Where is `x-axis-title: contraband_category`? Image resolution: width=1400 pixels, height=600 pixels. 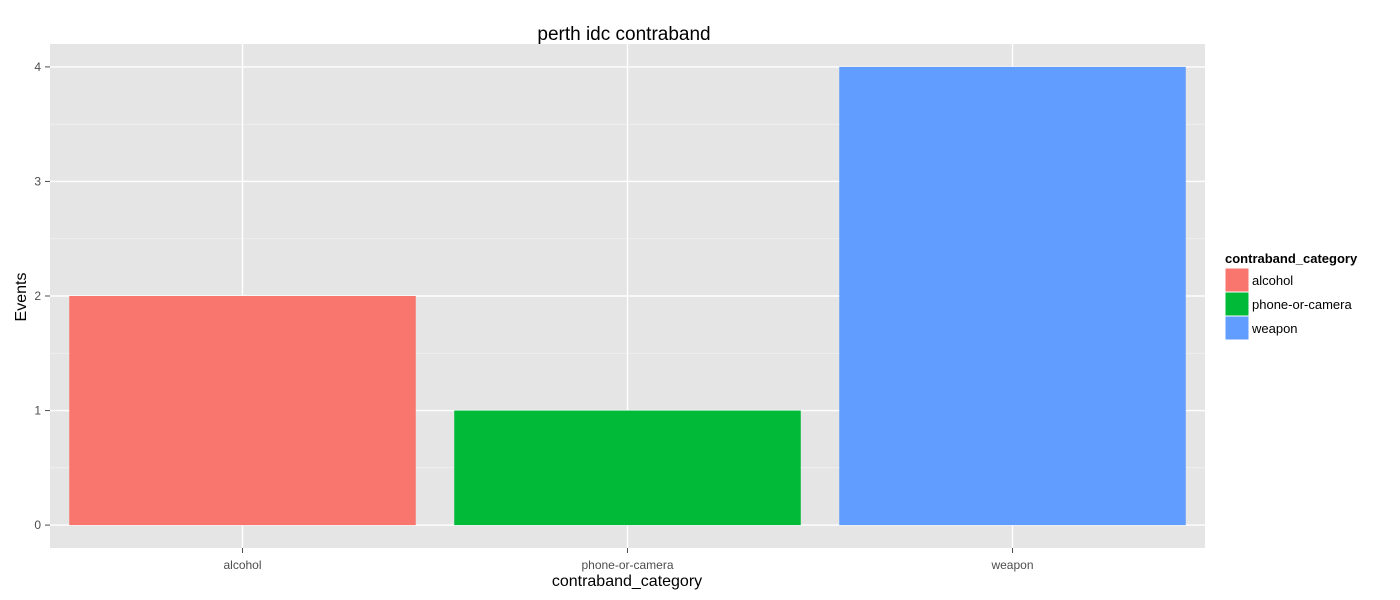 x-axis-title: contraband_category is located at coordinates (627, 581).